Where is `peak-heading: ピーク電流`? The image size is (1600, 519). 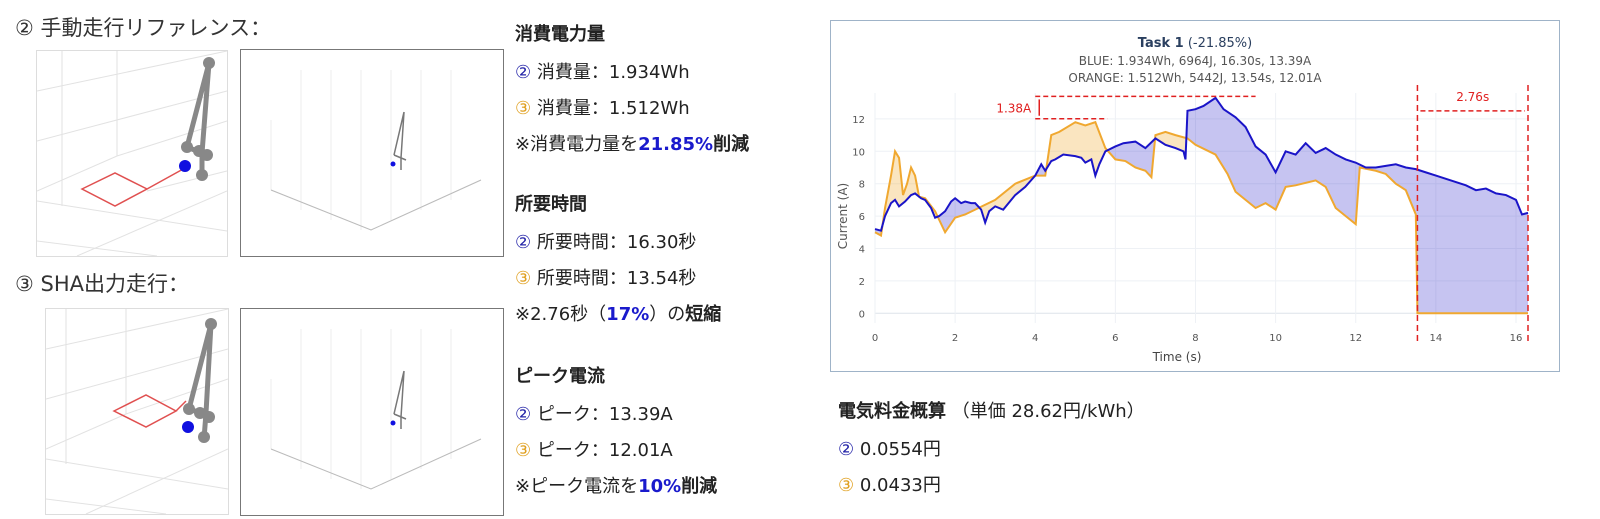
peak-heading: ピーク電流 is located at coordinates (560, 376).